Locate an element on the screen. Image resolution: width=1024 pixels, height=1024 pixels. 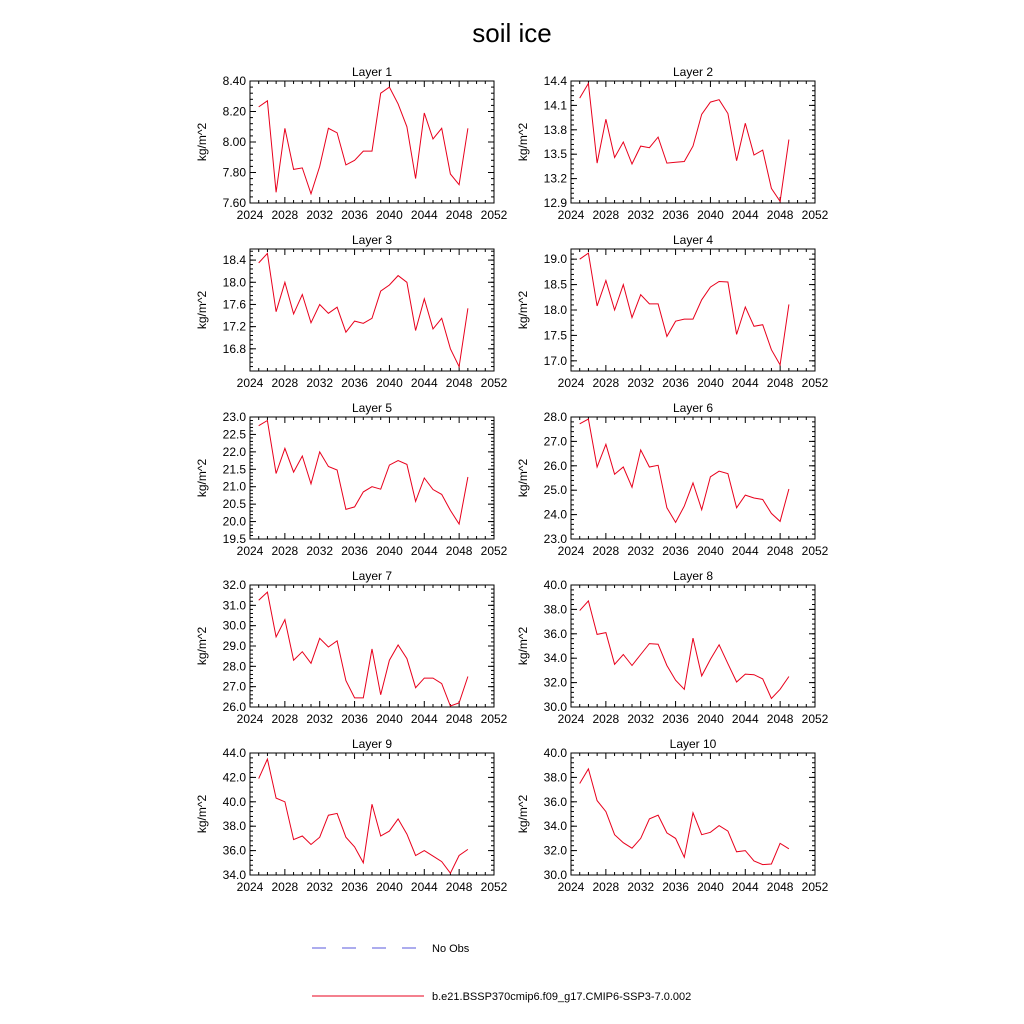
panel-title: Layer 8 is located at coordinates (693, 576).